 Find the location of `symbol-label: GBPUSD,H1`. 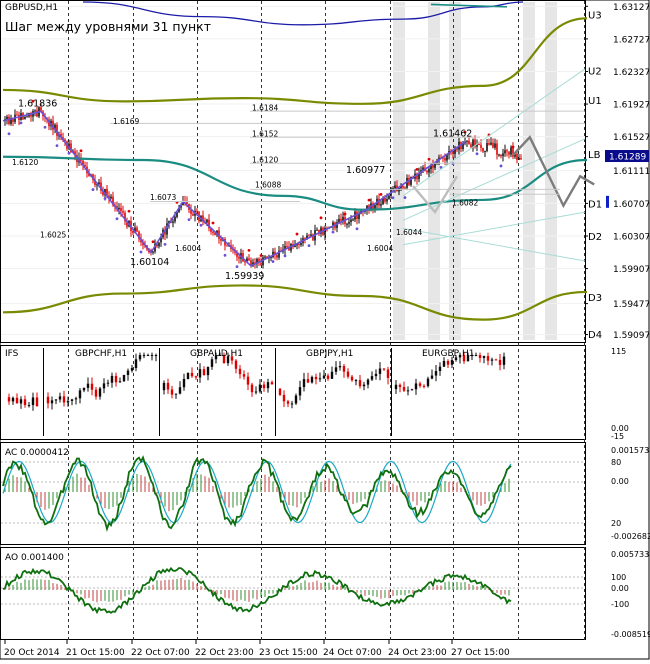

symbol-label: GBPUSD,H1 is located at coordinates (31, 8).